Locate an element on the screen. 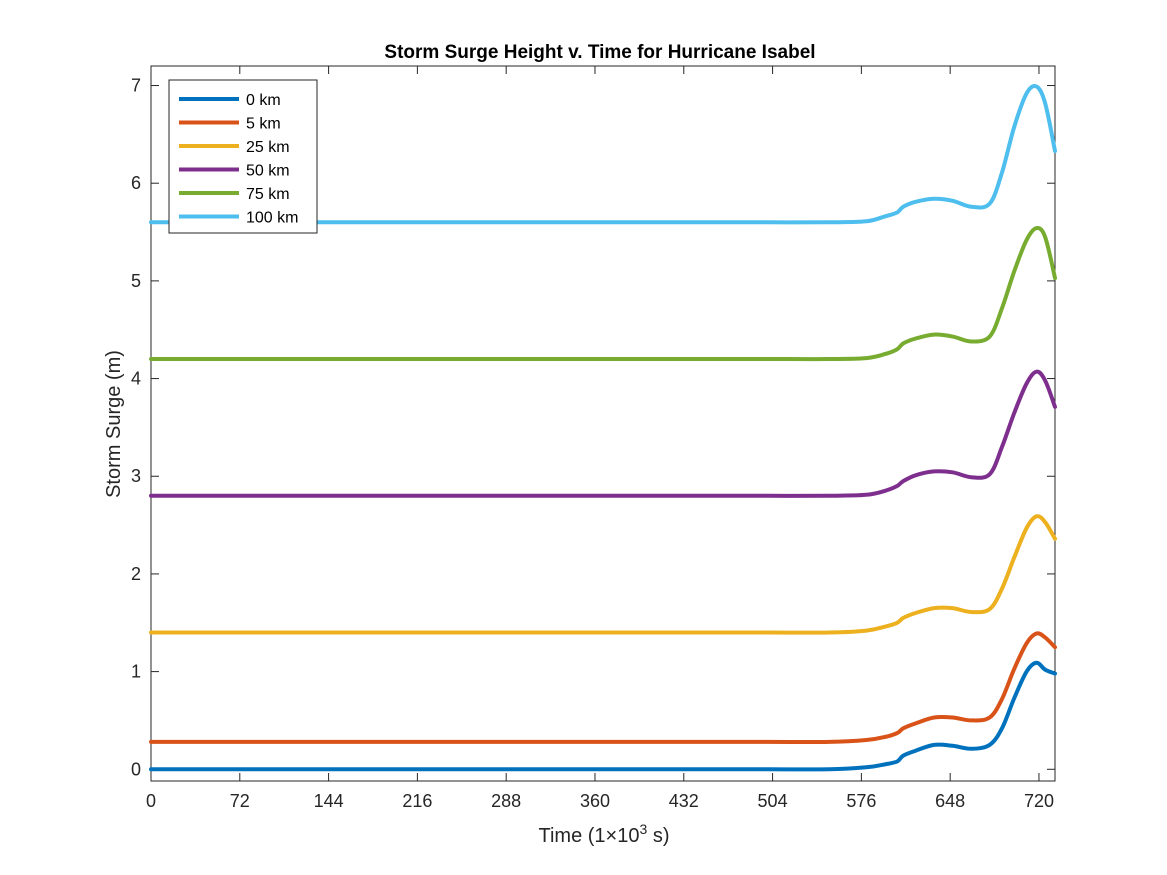  x-tick-label: 432 is located at coordinates (684, 801).